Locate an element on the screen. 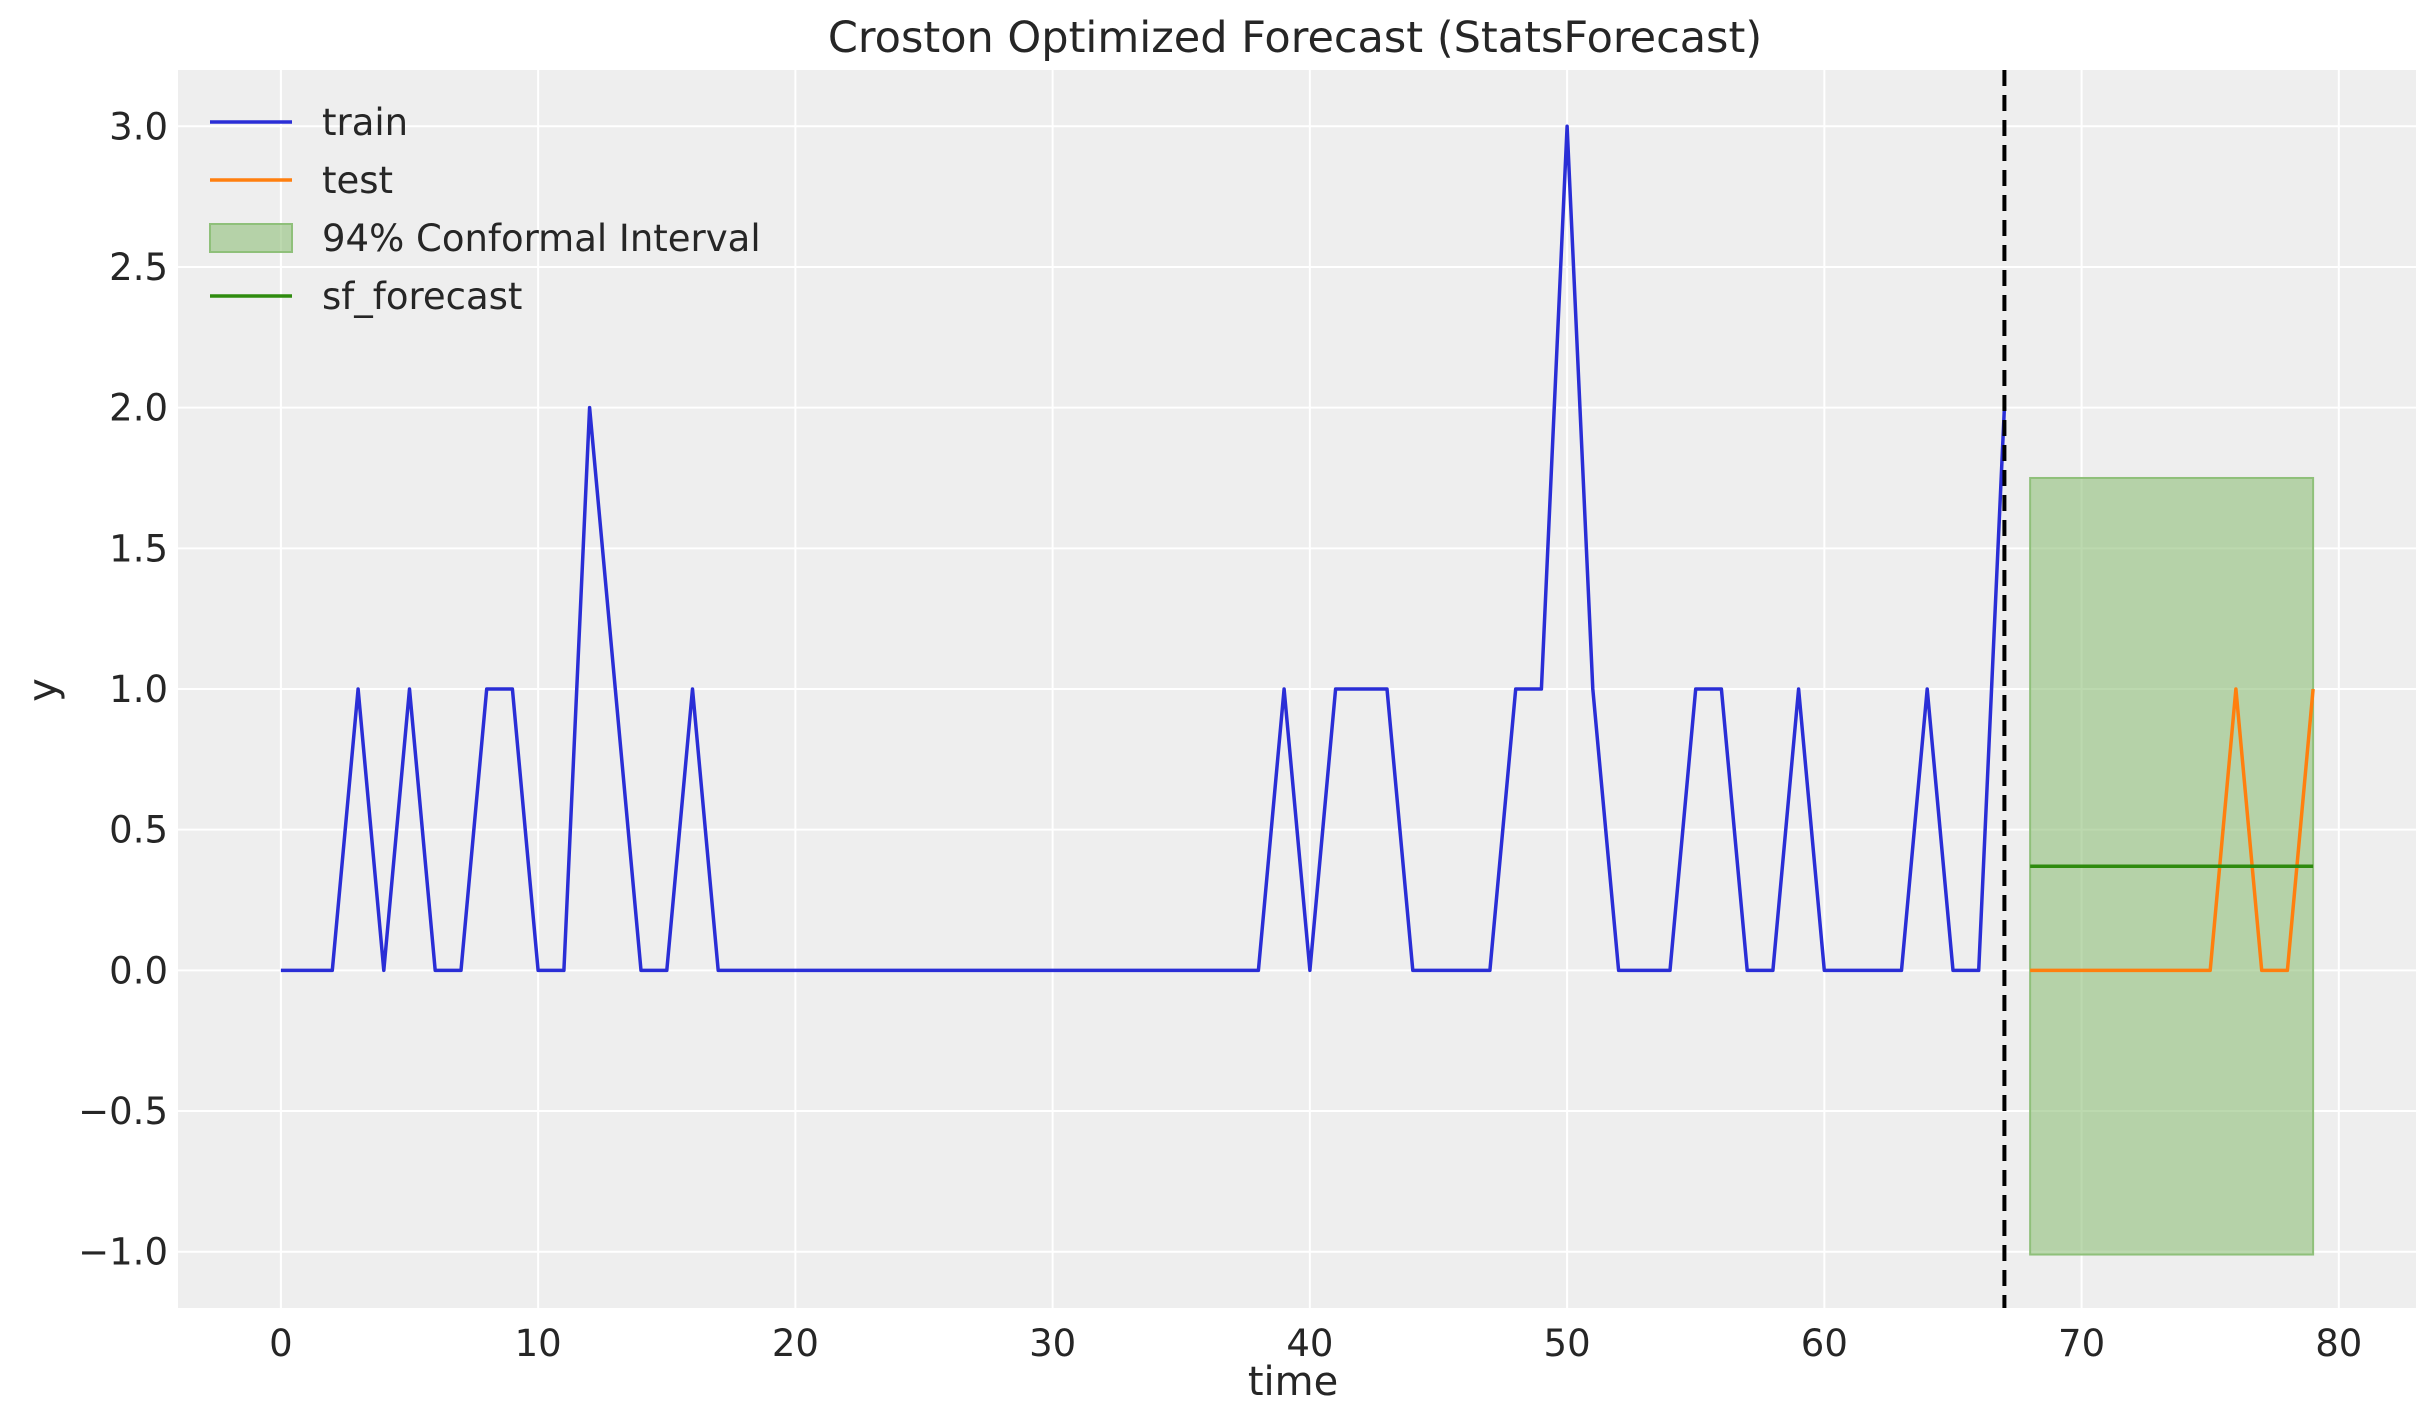 The height and width of the screenshot is (1423, 2423). x-tick-label: 60 is located at coordinates (1824, 1343).